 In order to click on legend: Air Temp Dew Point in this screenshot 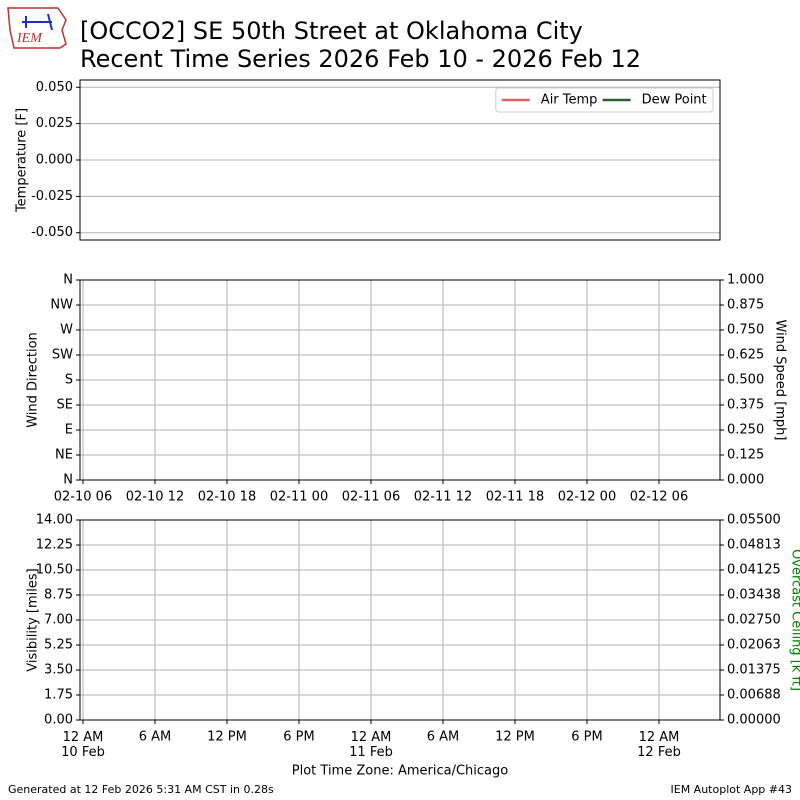, I will do `click(604, 100)`.